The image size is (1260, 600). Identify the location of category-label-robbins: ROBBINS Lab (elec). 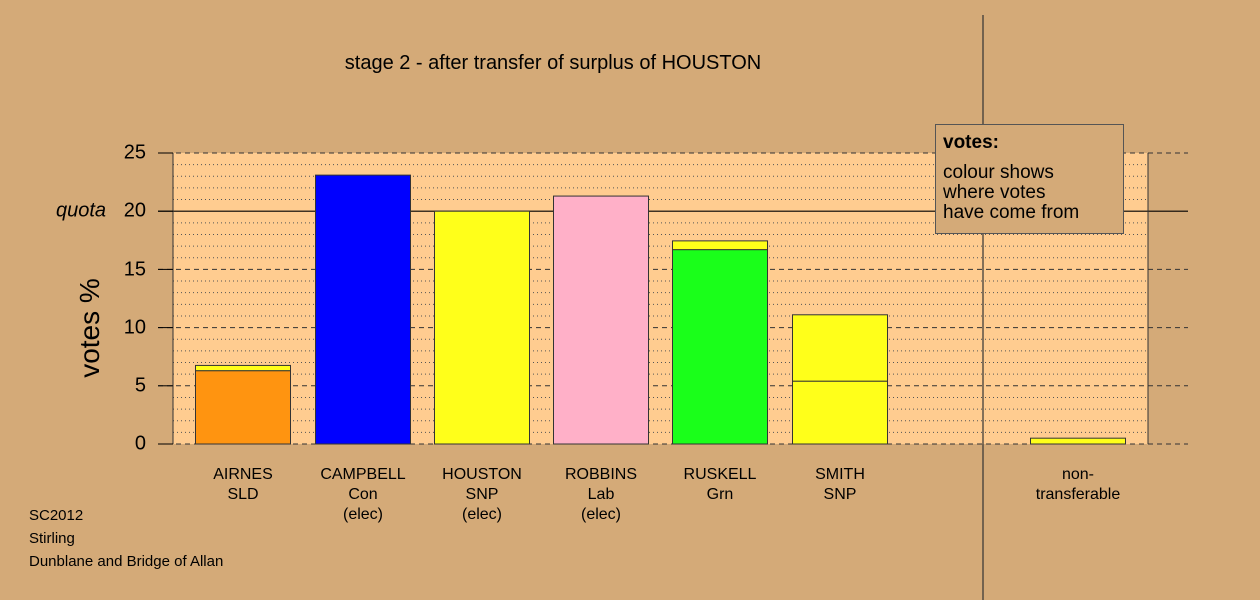
(601, 495).